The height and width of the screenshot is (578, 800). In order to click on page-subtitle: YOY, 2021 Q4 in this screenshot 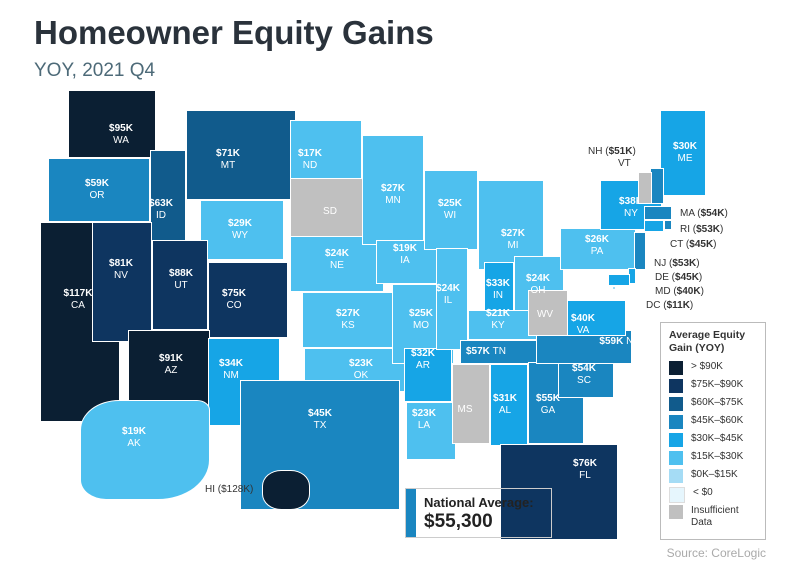, I will do `click(95, 70)`.